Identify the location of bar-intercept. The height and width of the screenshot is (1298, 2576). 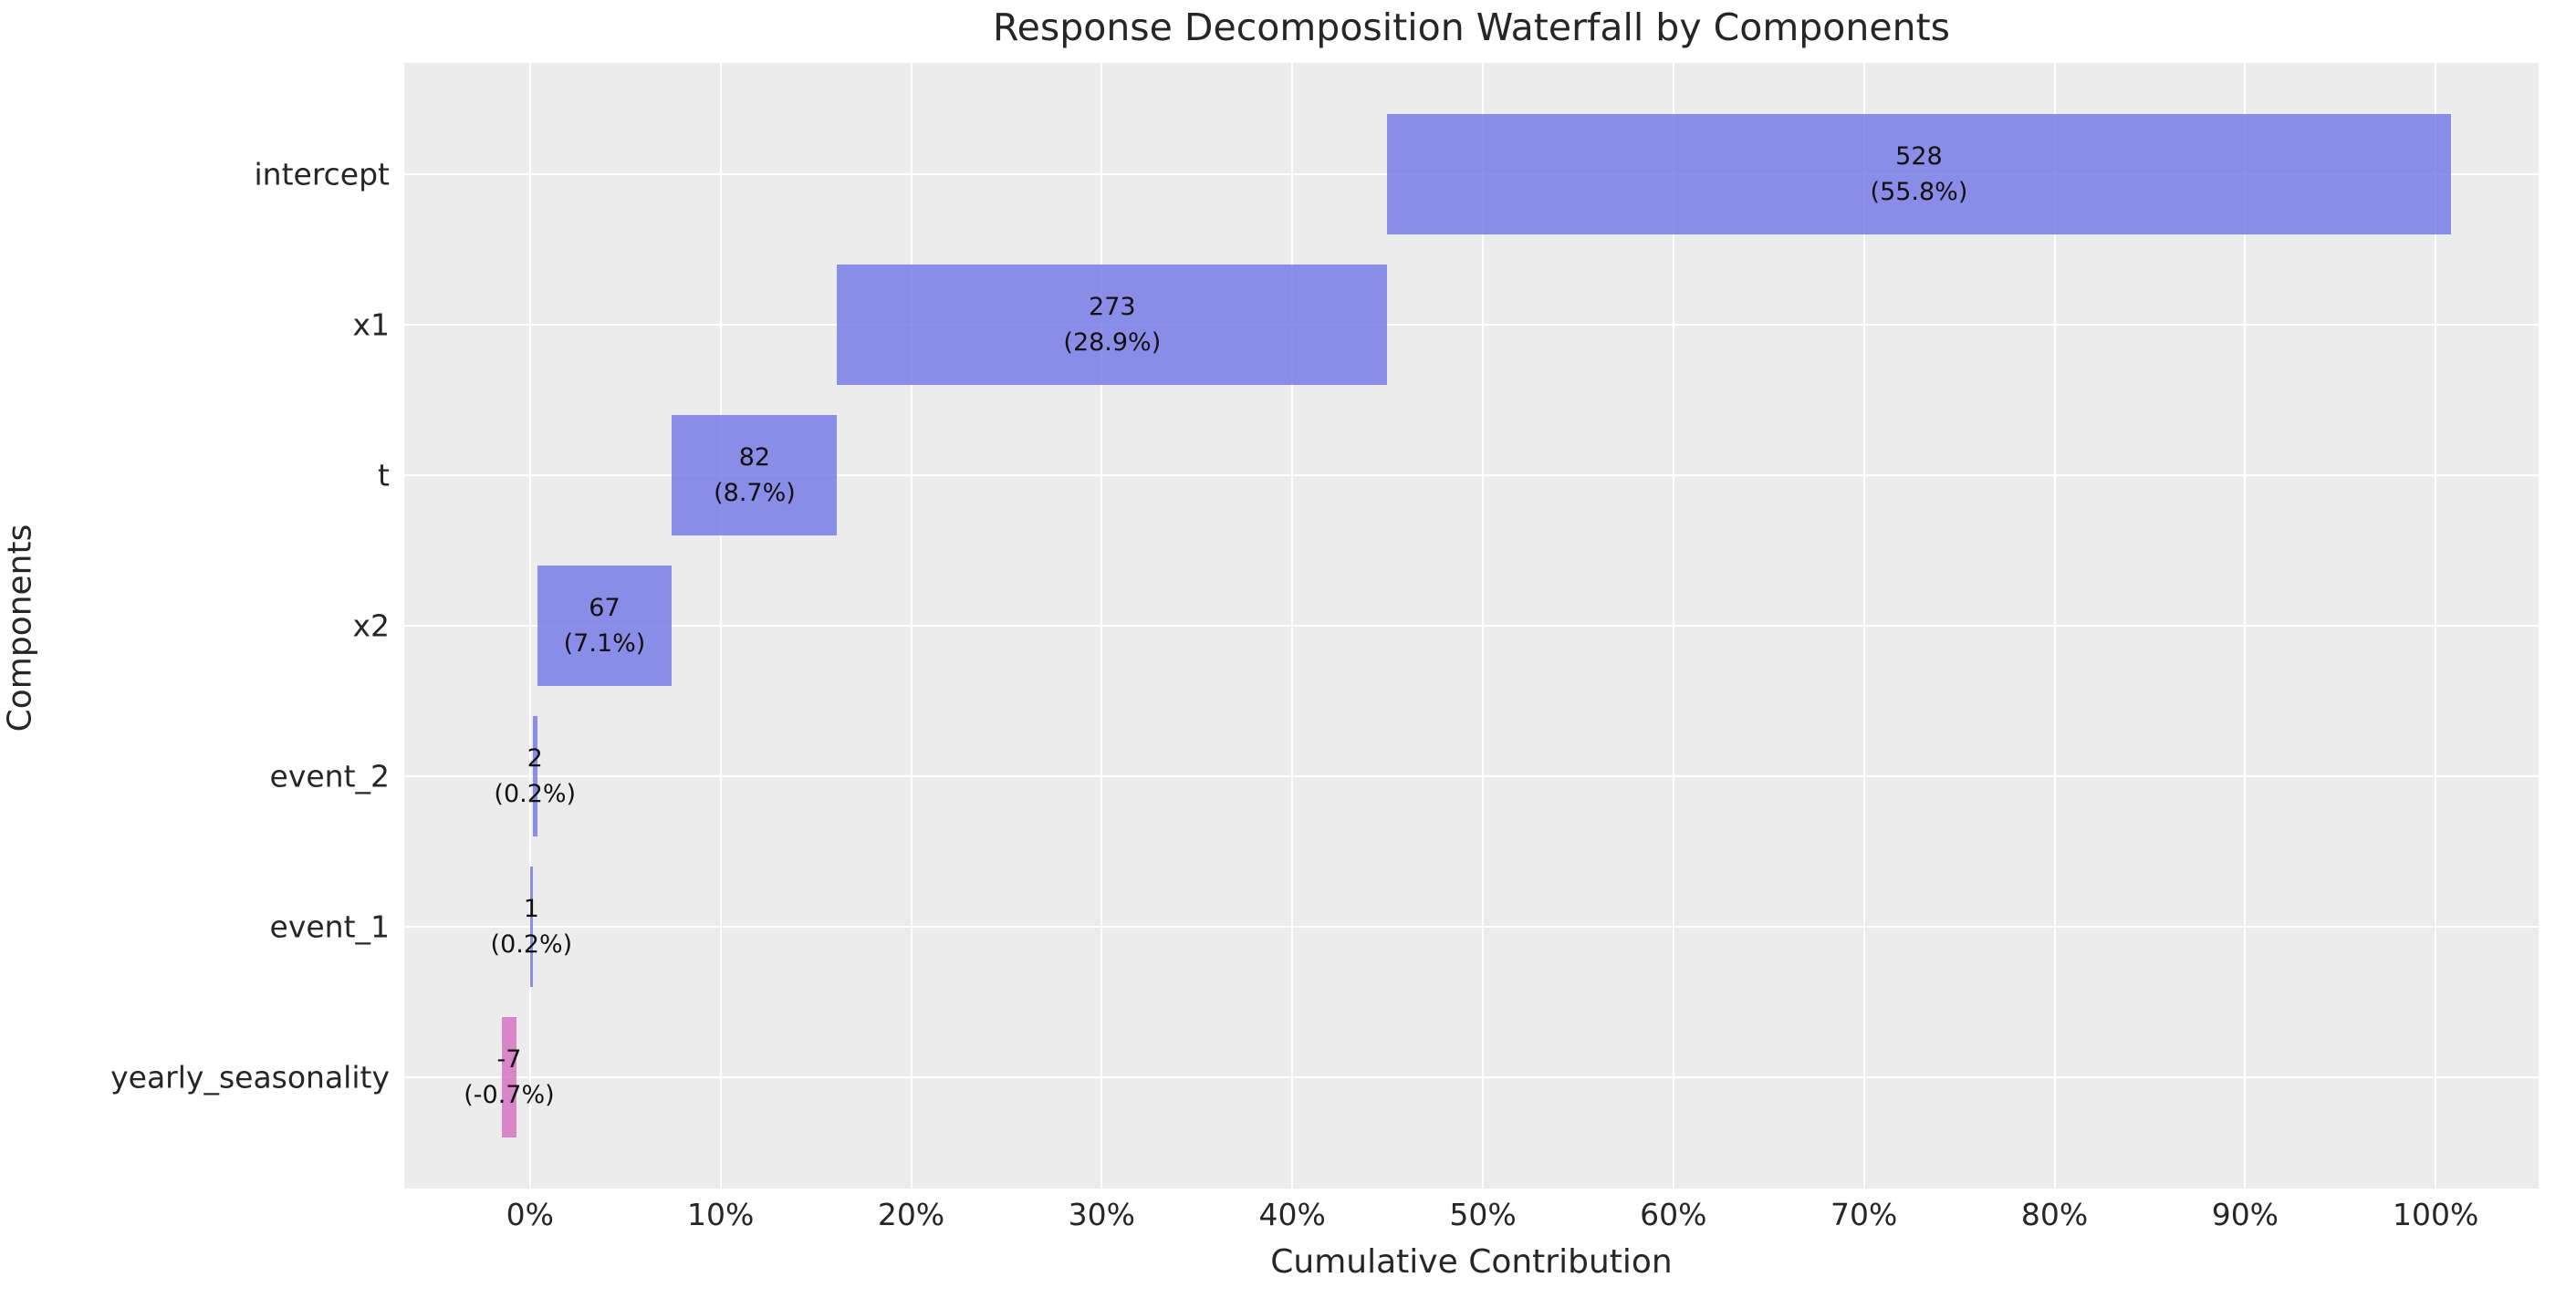
(1919, 174).